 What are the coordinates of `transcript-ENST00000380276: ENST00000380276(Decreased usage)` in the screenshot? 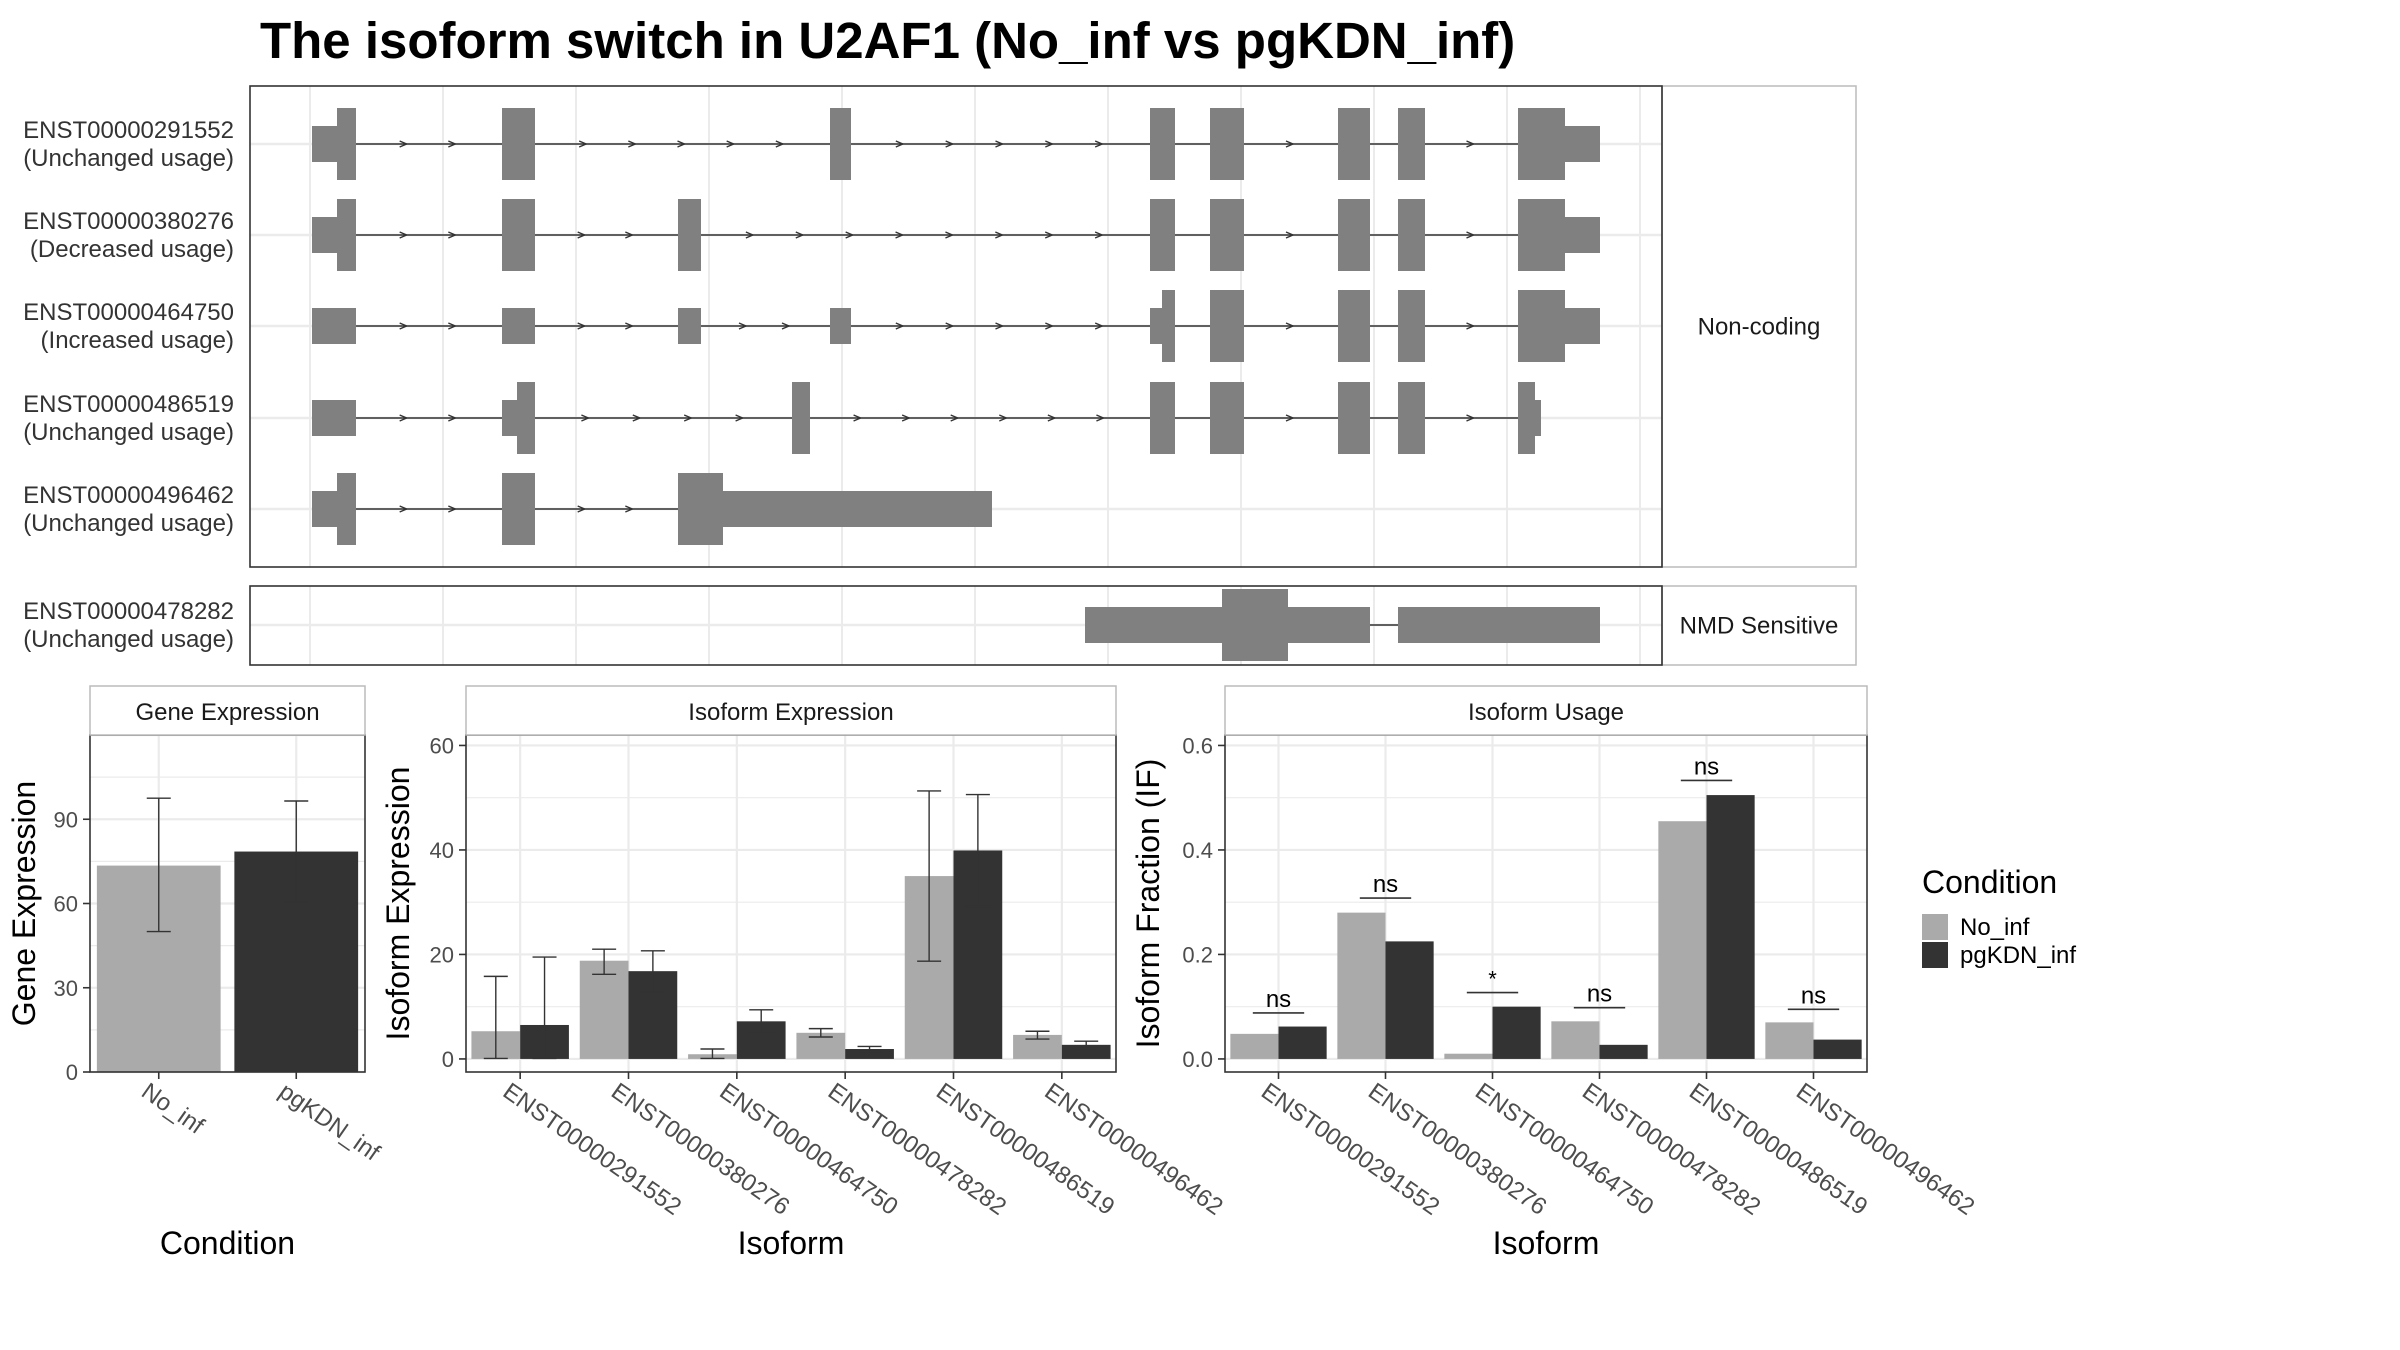 It's located at (811, 235).